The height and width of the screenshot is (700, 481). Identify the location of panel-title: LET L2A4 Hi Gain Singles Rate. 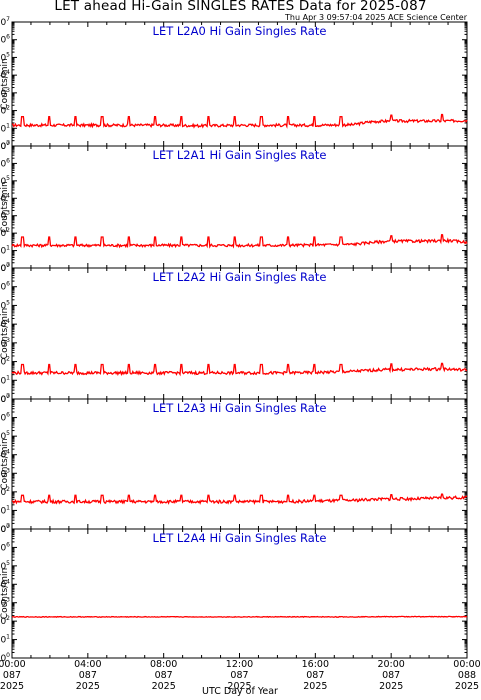
(240, 538).